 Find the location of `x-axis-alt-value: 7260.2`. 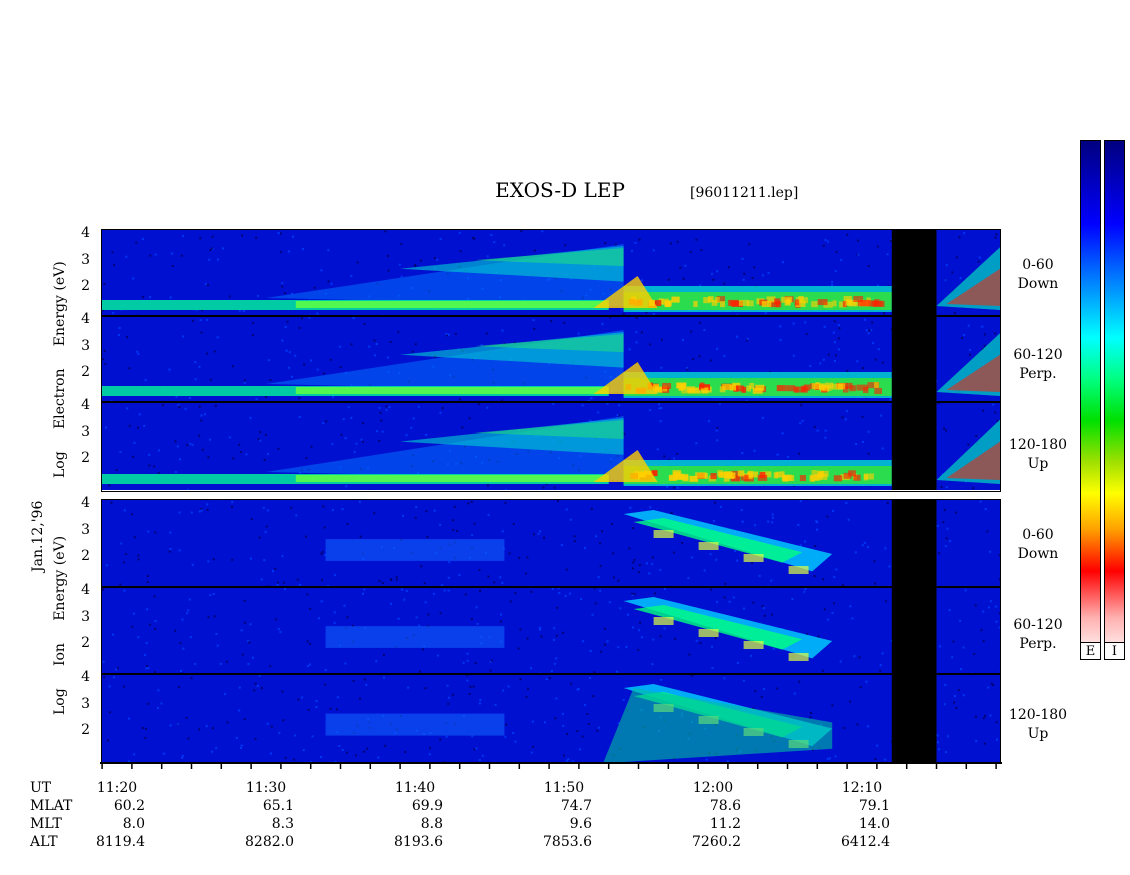

x-axis-alt-value: 7260.2 is located at coordinates (716, 842).